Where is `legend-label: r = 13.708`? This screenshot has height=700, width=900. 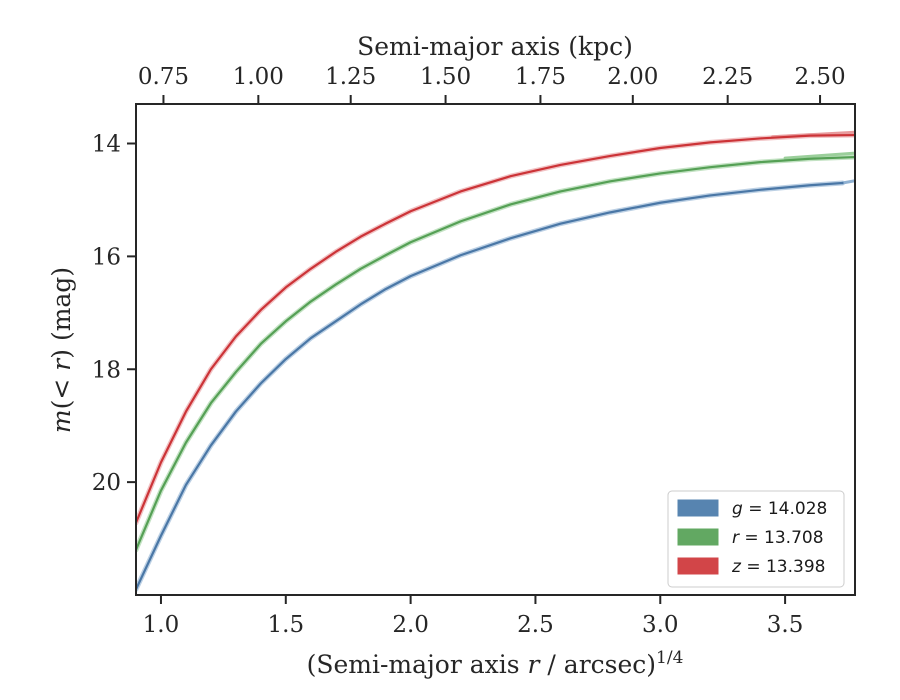 legend-label: r = 13.708 is located at coordinates (778, 538).